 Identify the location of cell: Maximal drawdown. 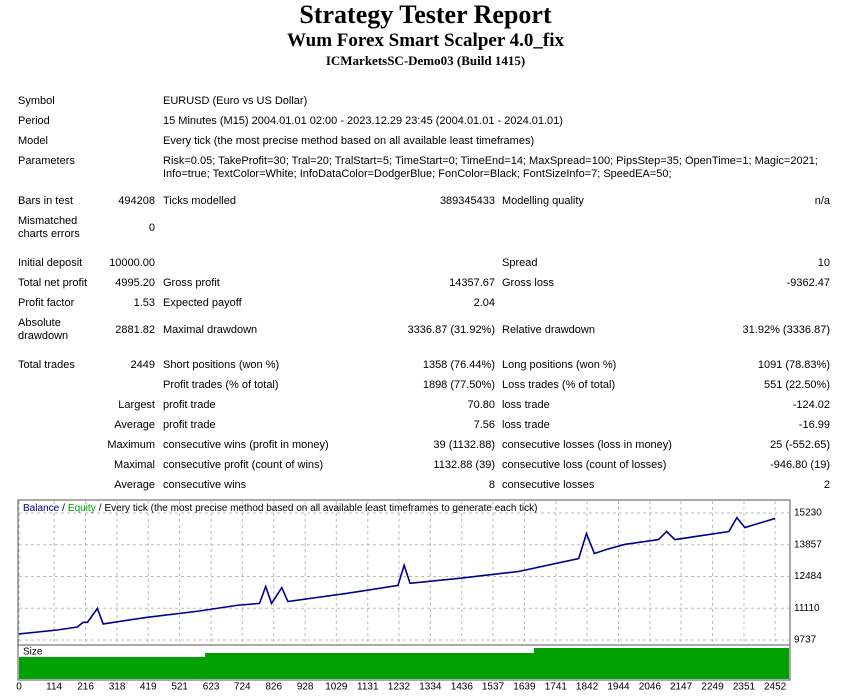
(210, 329).